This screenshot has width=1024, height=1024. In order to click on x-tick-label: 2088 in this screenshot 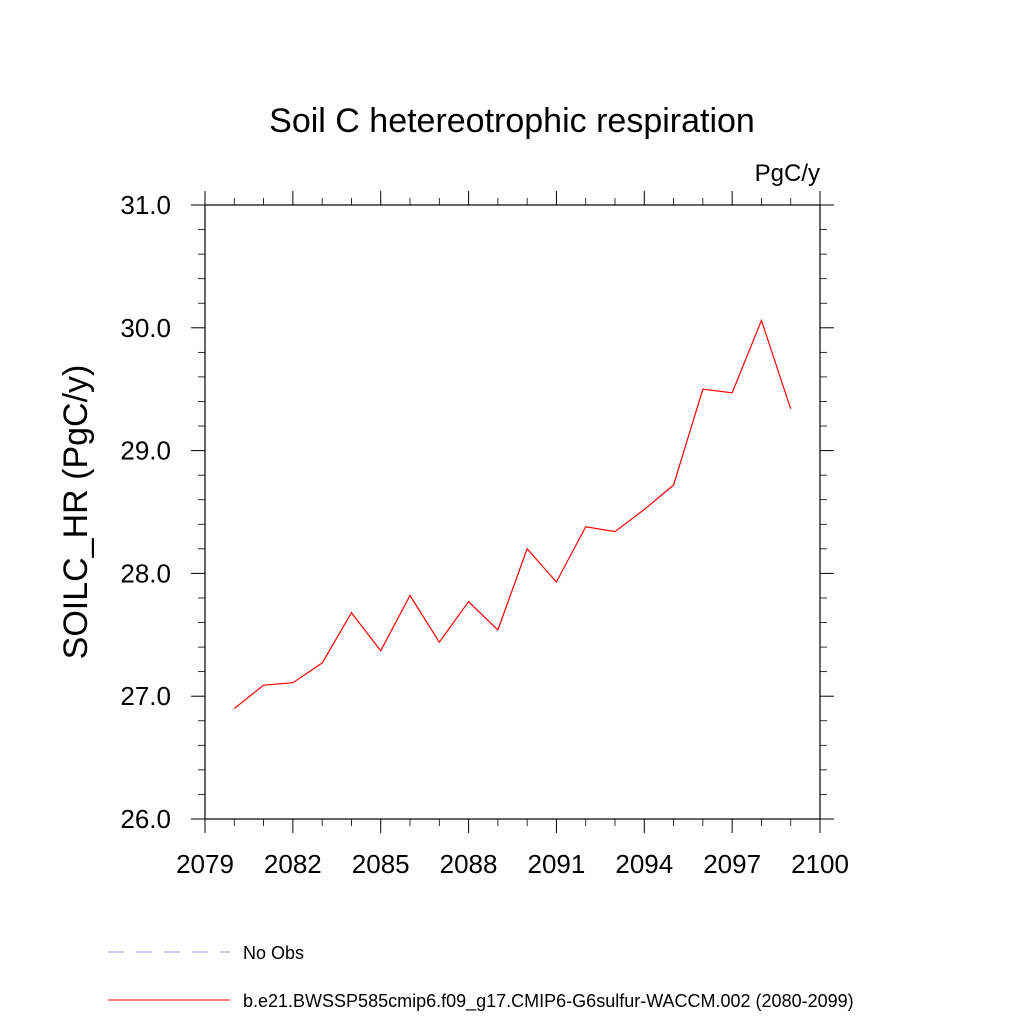, I will do `click(469, 864)`.